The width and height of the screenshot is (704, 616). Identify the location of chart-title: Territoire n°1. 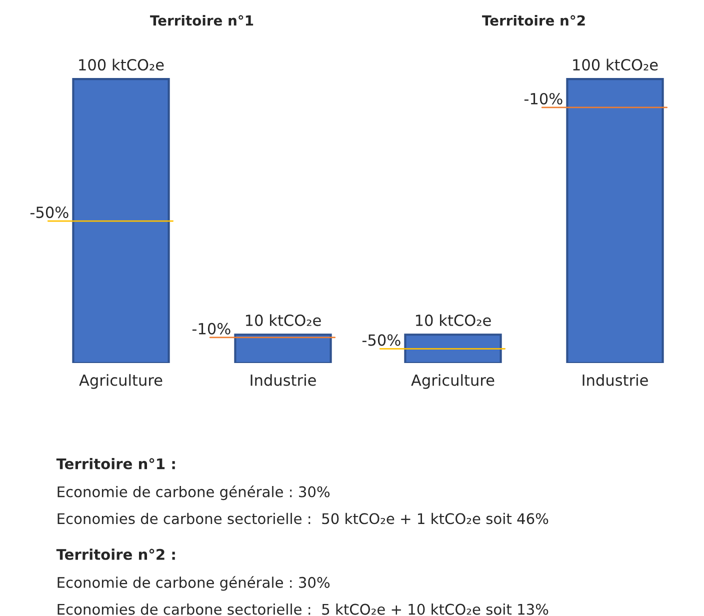
(202, 20).